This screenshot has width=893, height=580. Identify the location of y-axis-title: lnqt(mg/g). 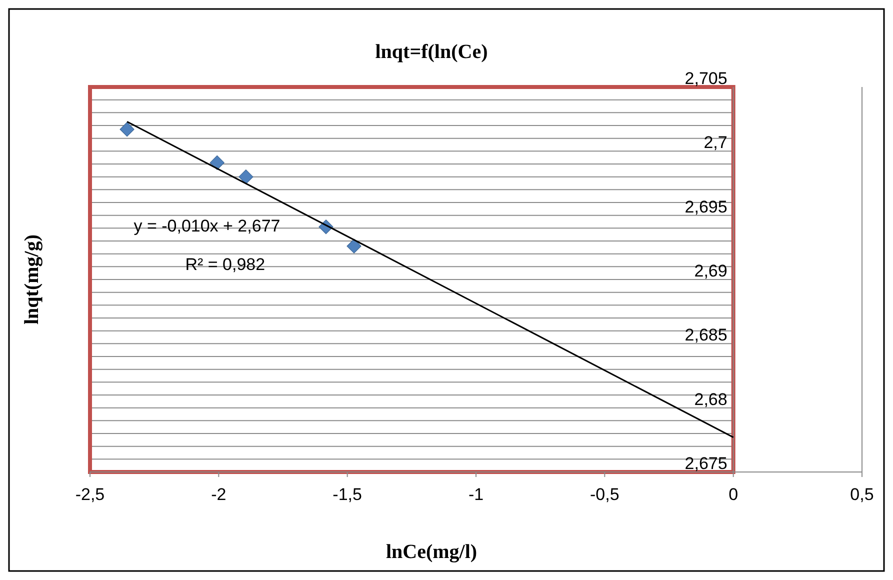
(32, 279).